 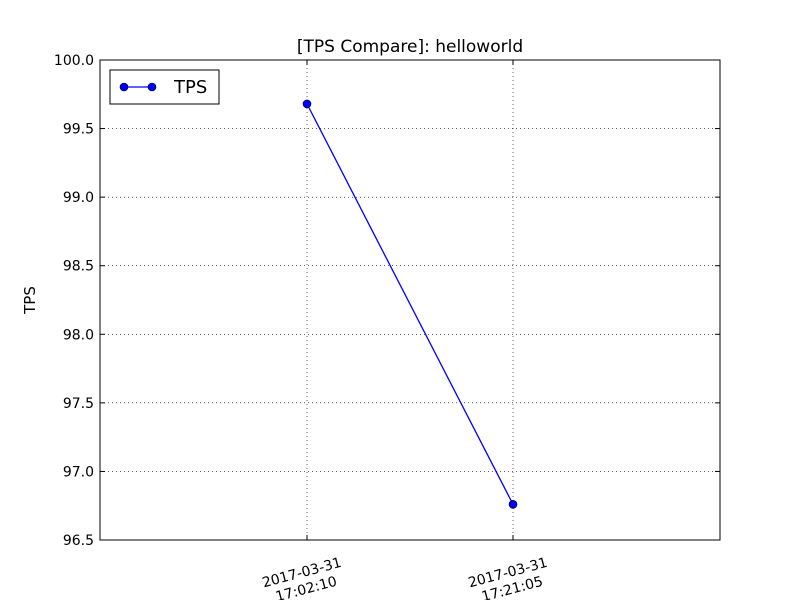 What do you see at coordinates (78, 198) in the screenshot?
I see `y-tick-label: 99.0` at bounding box center [78, 198].